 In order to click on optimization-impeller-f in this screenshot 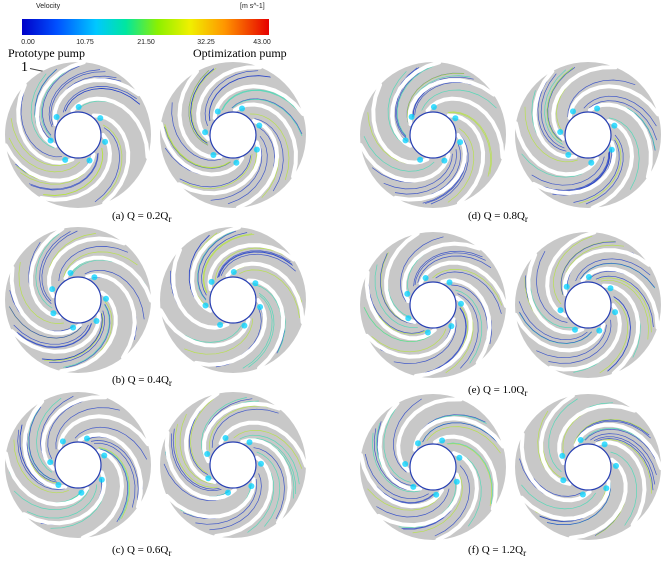, I will do `click(588, 467)`.